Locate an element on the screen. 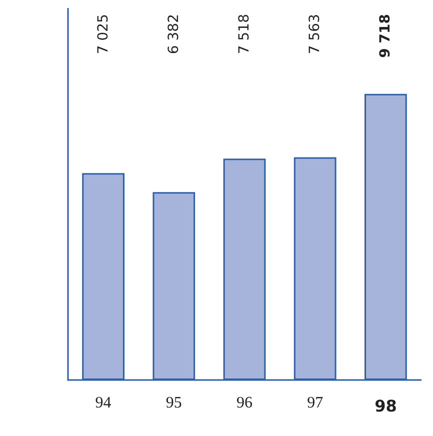 Image resolution: width=433 pixels, height=436 pixels. x-tick-label: 95 is located at coordinates (174, 403).